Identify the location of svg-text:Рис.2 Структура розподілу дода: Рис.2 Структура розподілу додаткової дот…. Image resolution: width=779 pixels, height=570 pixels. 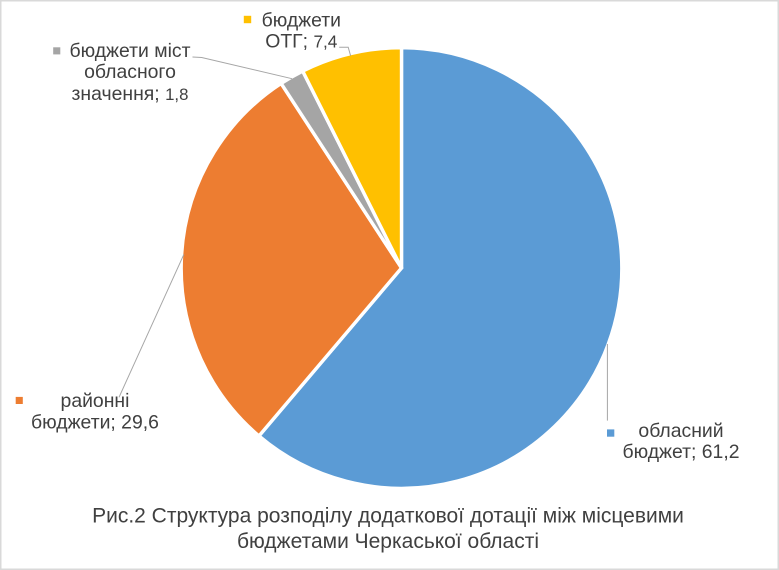
(388, 516).